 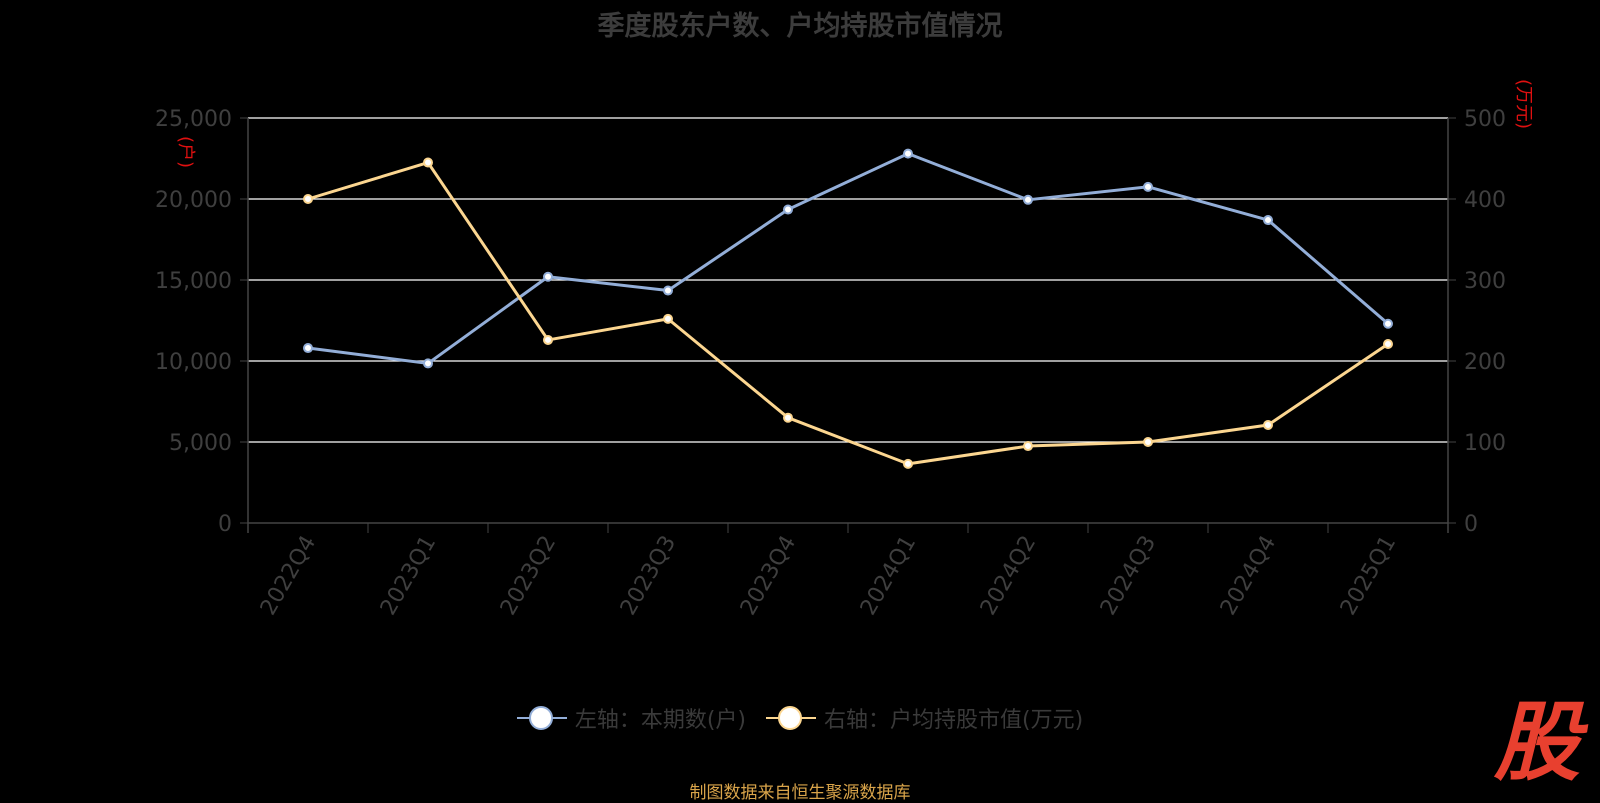 What do you see at coordinates (888, 576) in the screenshot?
I see `x-tick-label: 2024Q1` at bounding box center [888, 576].